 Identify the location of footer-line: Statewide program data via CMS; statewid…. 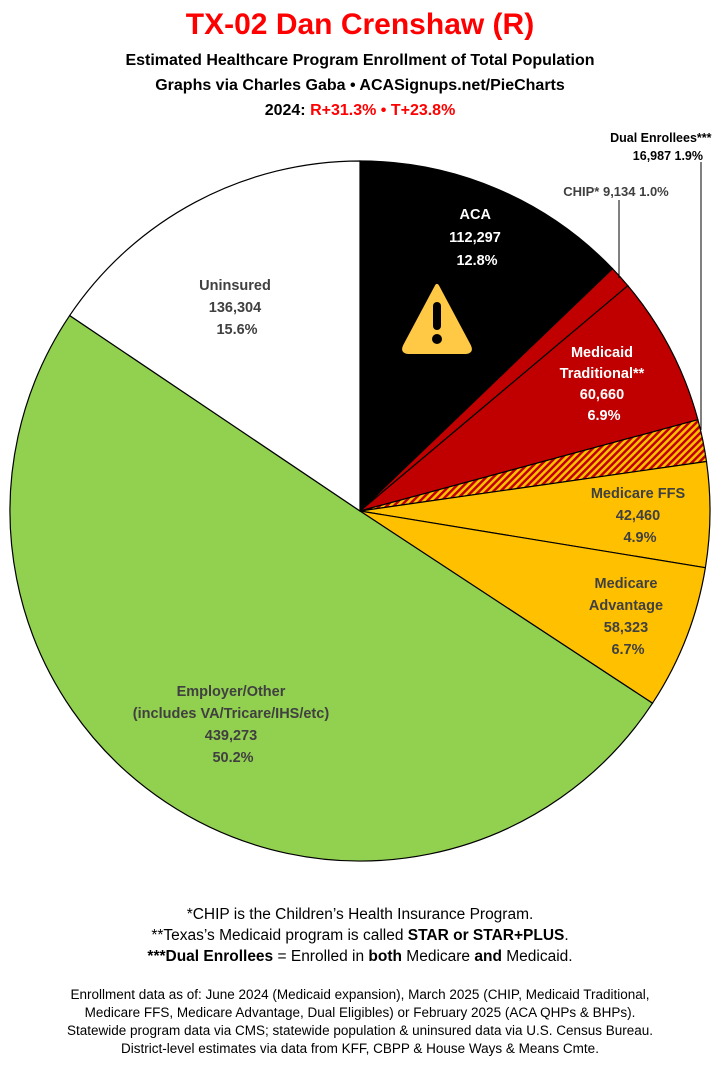
(360, 1030).